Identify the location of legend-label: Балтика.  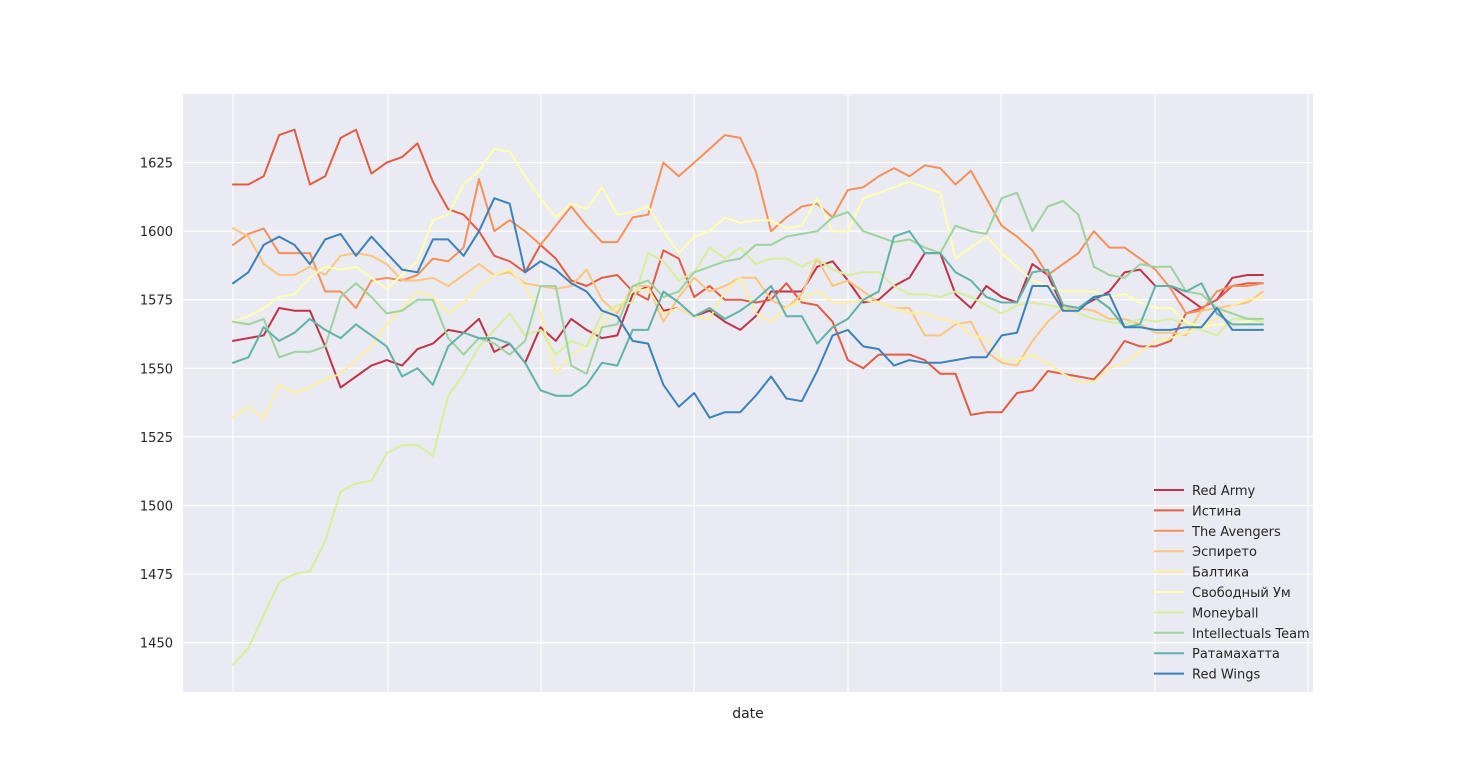
(1220, 573).